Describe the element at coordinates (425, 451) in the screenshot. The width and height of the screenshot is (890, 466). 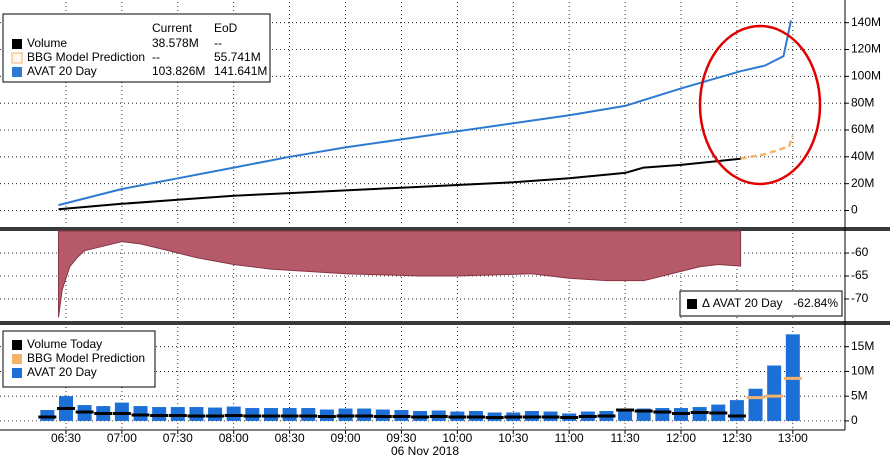
I see `x-axis-label: 06 Nov 2018` at that location.